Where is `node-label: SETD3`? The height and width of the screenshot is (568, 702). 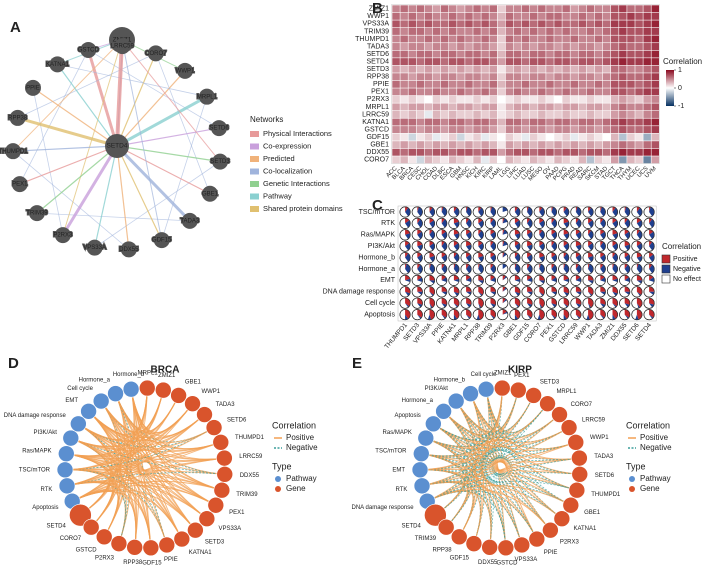
node-label: SETD3 is located at coordinates (550, 382).